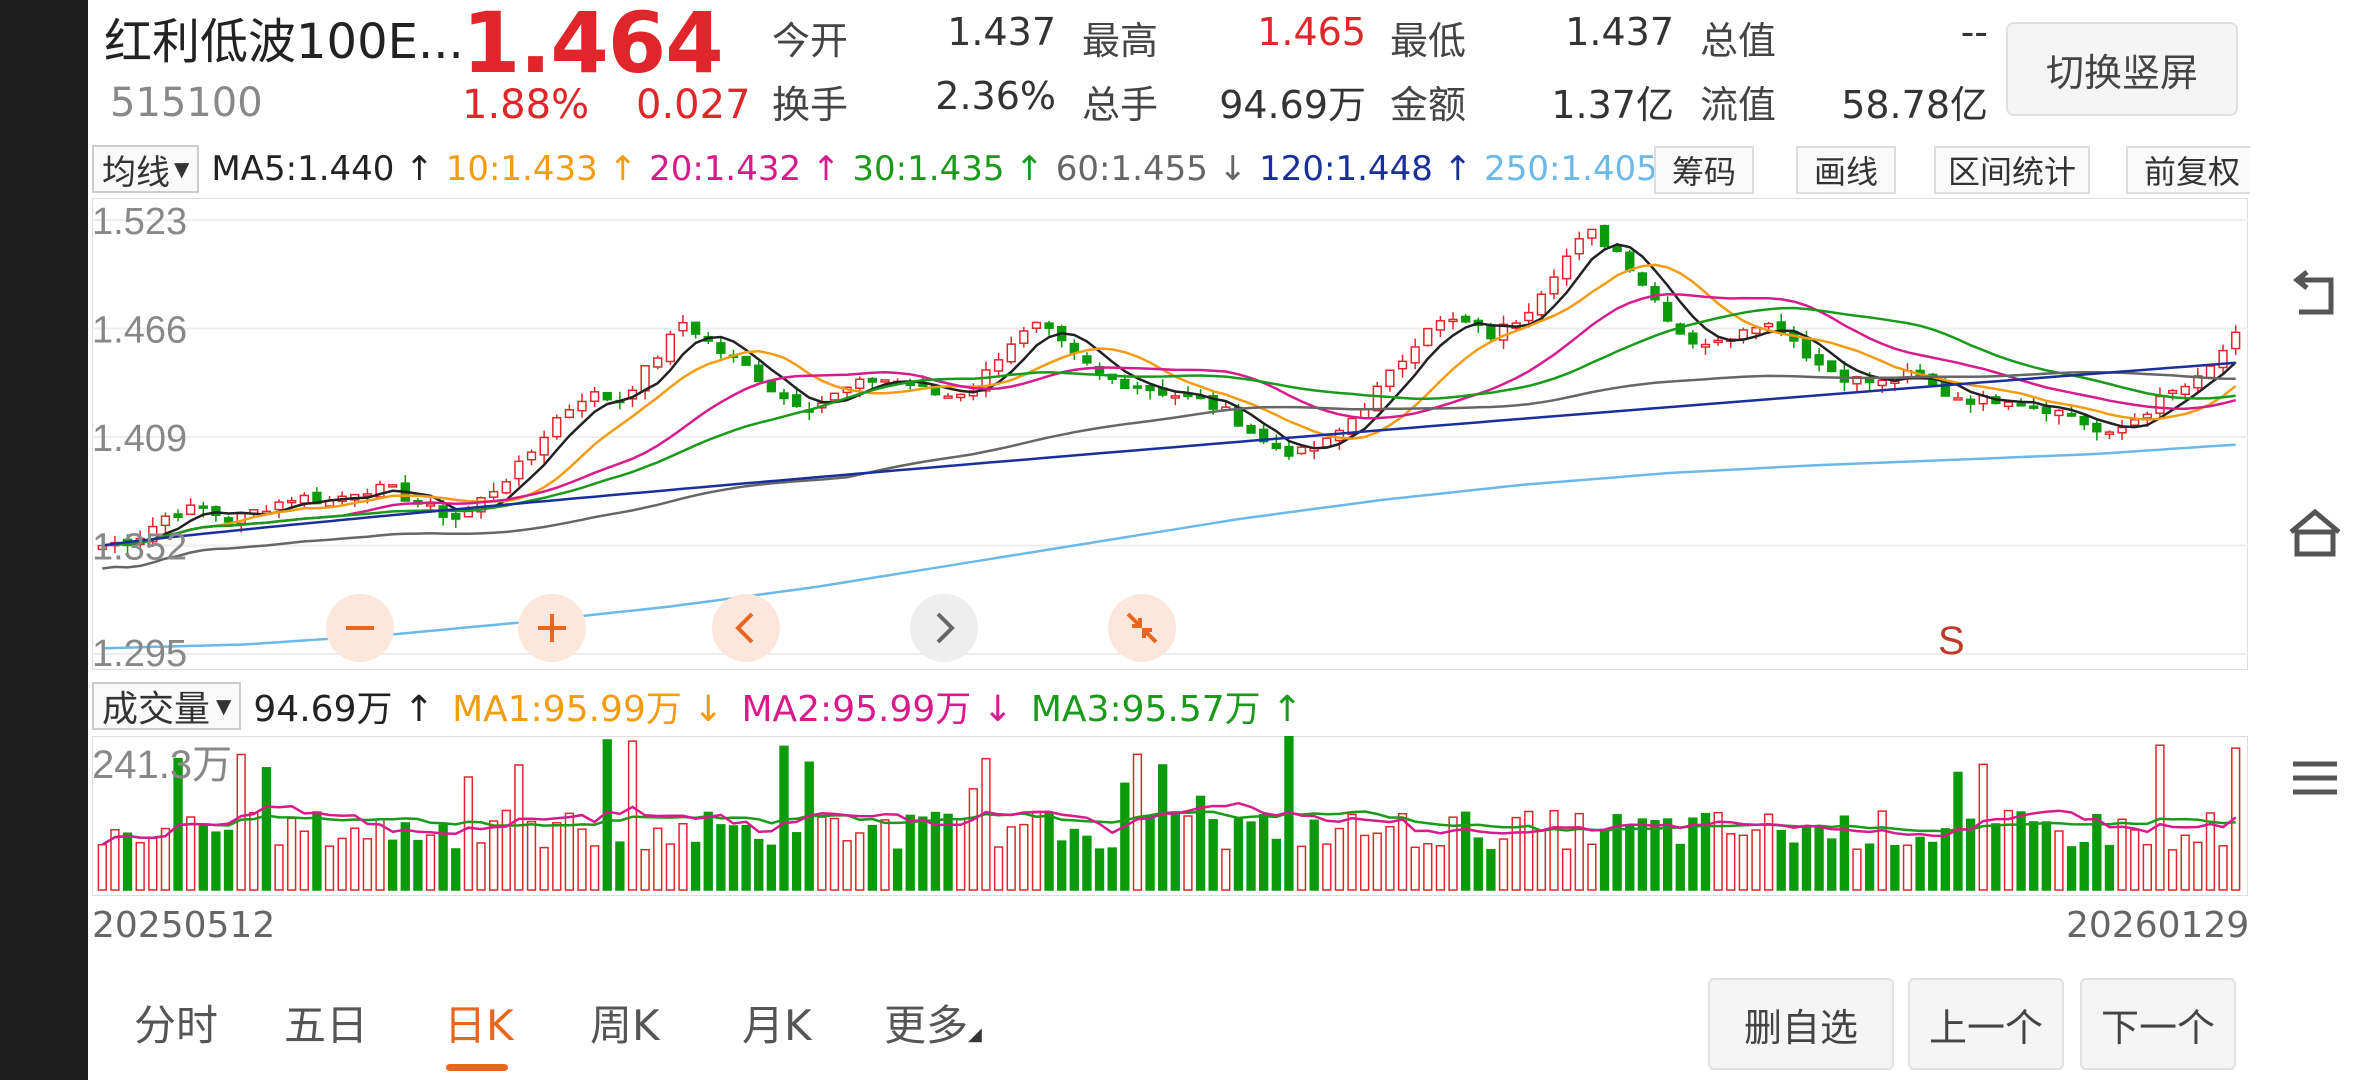  I want to click on reset-zoom-button, so click(1142, 628).